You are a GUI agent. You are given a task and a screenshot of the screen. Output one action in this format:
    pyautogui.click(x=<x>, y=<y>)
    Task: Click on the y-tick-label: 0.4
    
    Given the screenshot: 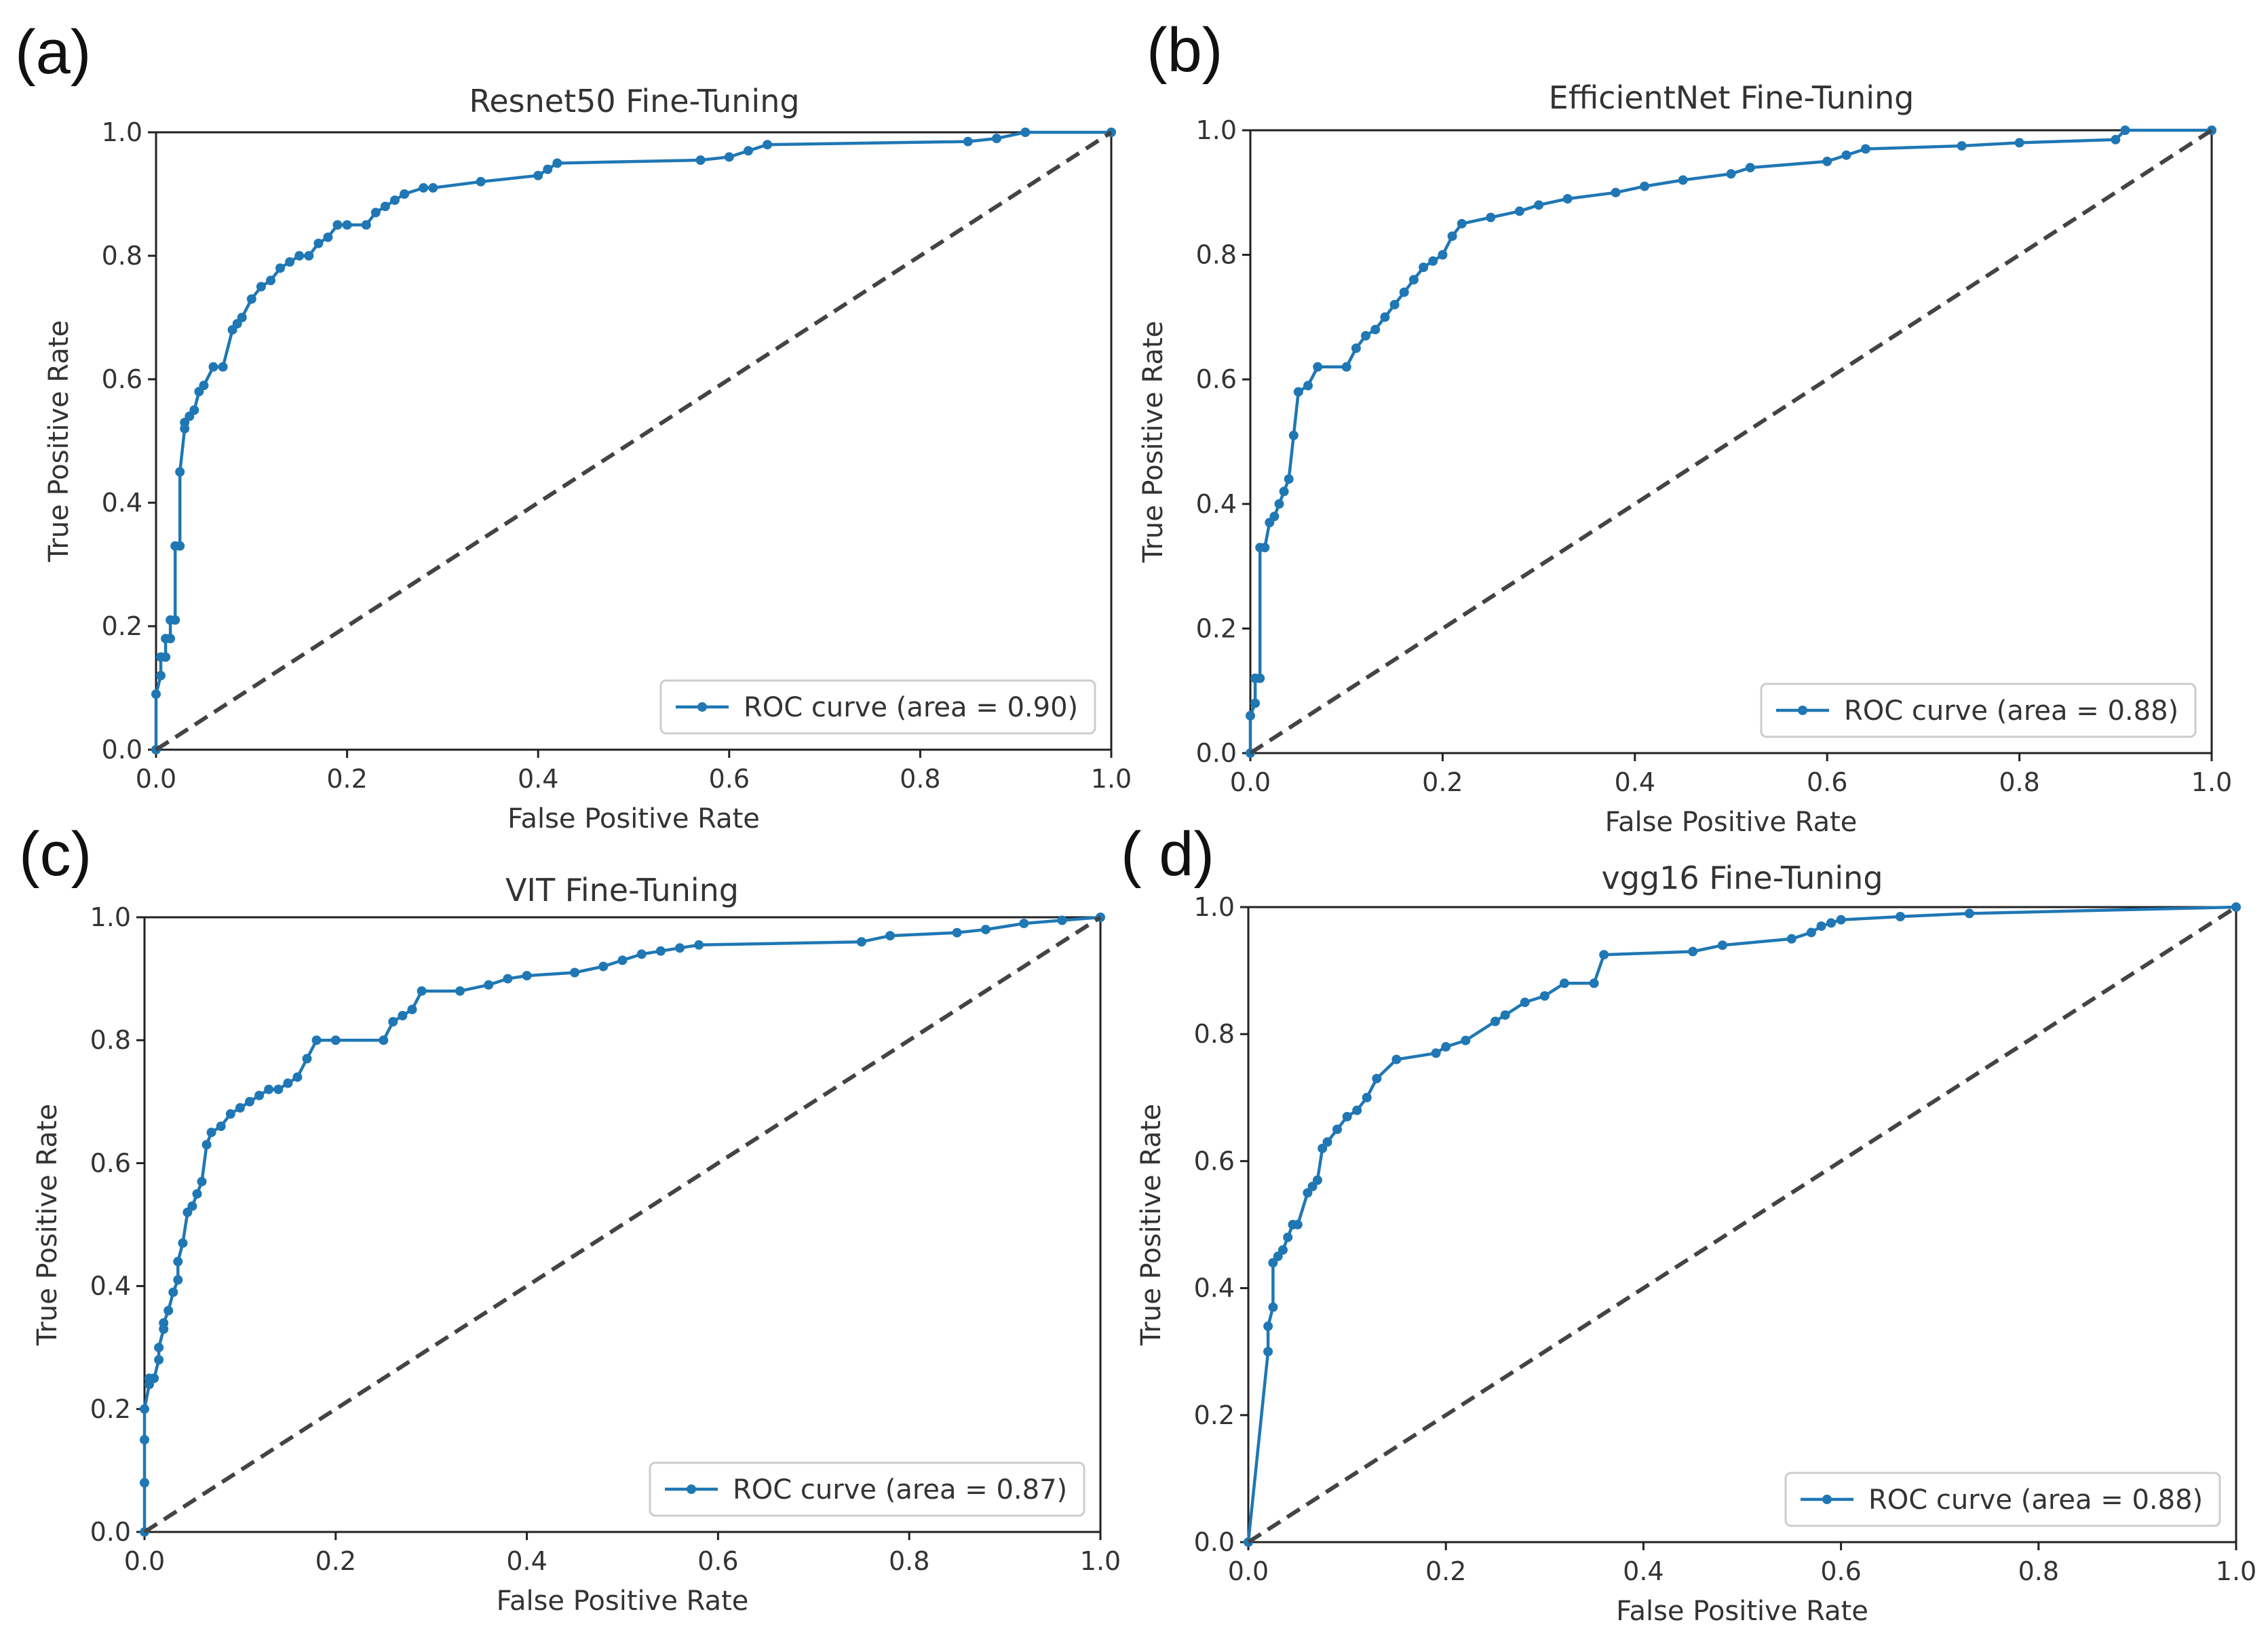 What is the action you would take?
    pyautogui.click(x=1216, y=504)
    